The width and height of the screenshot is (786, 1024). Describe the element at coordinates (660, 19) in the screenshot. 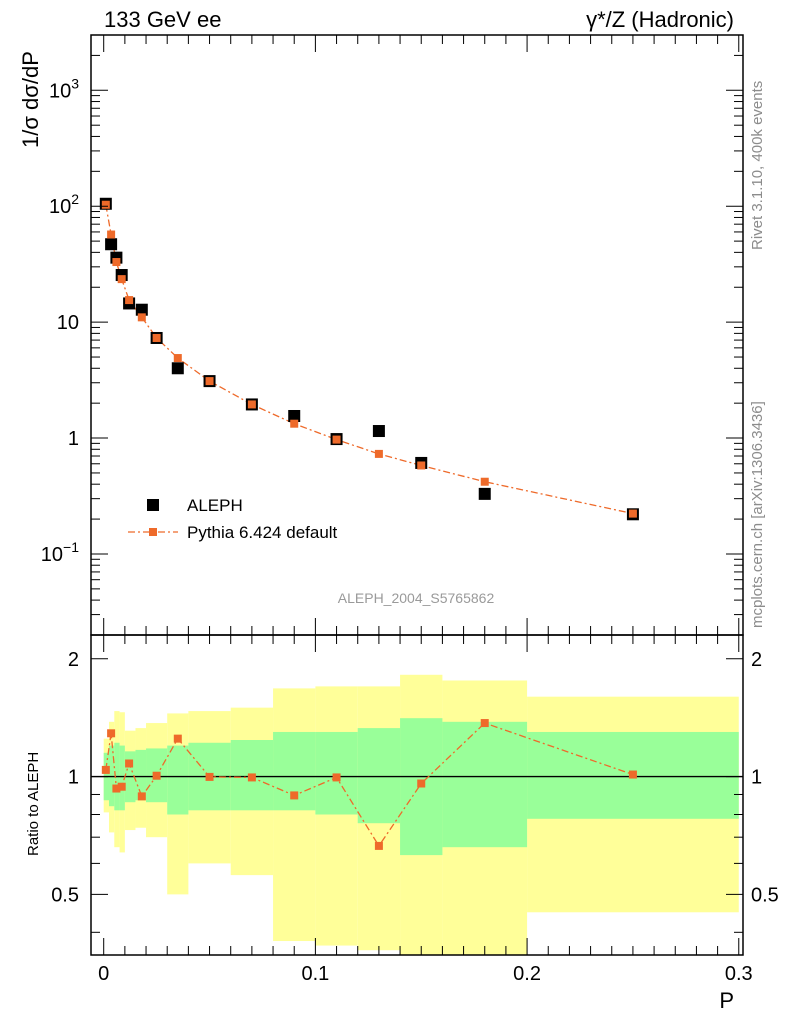

I see `header-right: γ*/Z (Hadronic)` at that location.